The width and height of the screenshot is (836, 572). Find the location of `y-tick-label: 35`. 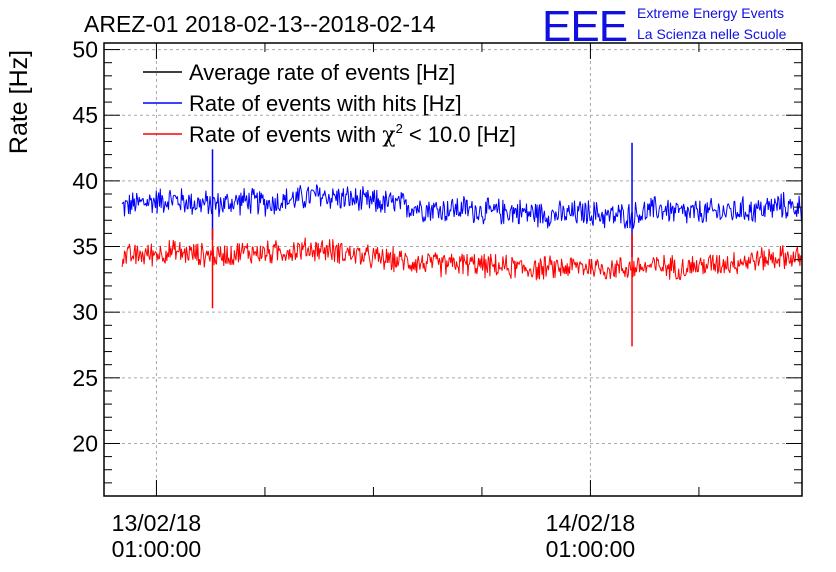

y-tick-label: 35 is located at coordinates (85, 247).